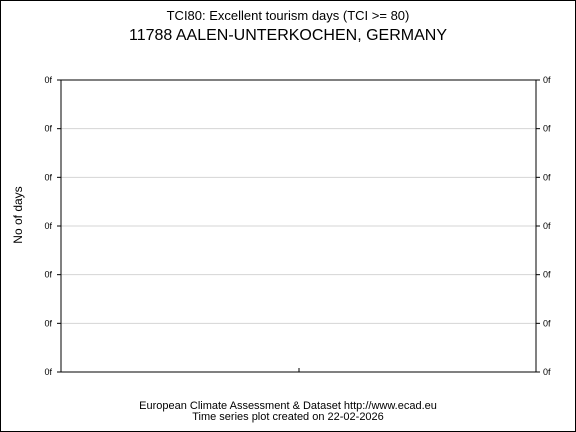 The image size is (576, 432). I want to click on y-tick-labels-right: 0f 0f 0f 0f 0f 0f 0f, so click(547, 226).